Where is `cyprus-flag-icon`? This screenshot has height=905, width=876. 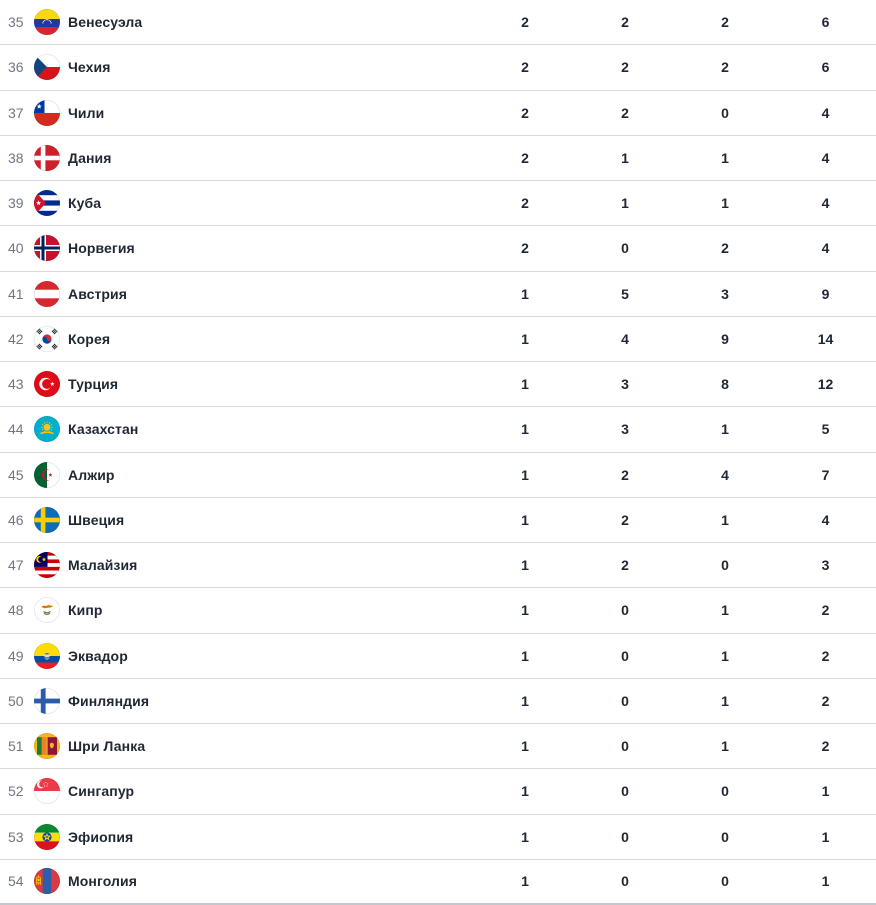
cyprus-flag-icon is located at coordinates (47, 610).